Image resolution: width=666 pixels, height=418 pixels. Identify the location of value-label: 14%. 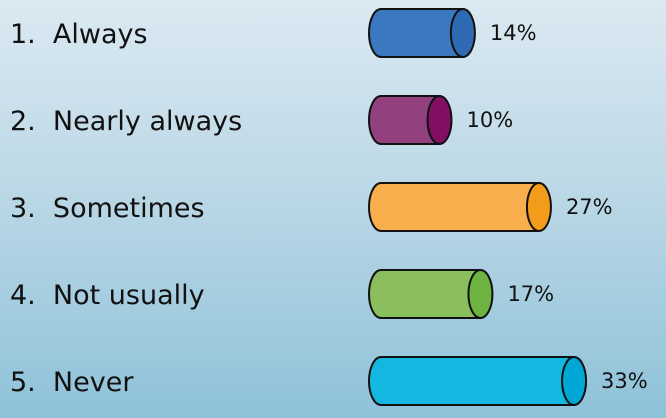
(513, 33).